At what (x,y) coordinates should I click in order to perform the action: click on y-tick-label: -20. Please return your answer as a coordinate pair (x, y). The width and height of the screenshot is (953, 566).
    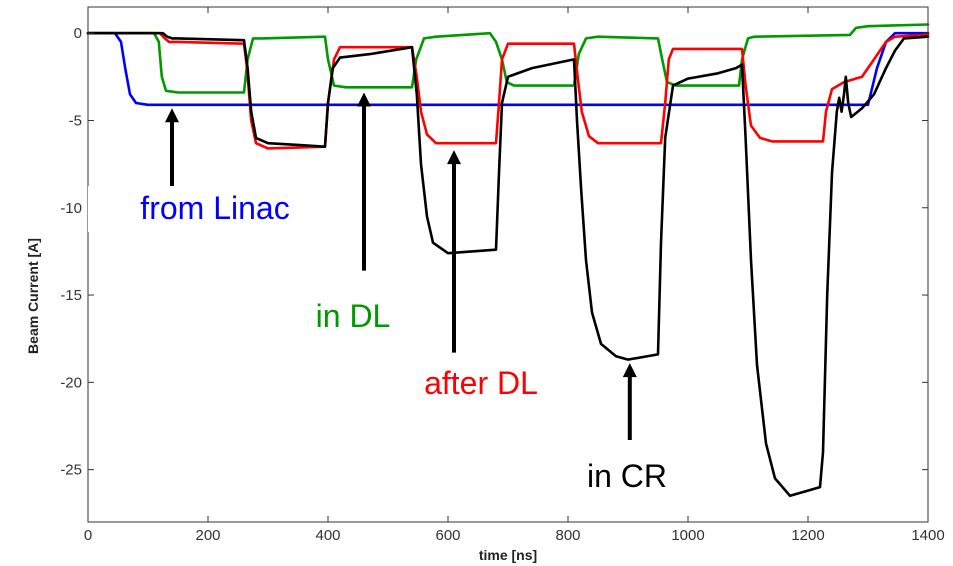
    Looking at the image, I should click on (71, 382).